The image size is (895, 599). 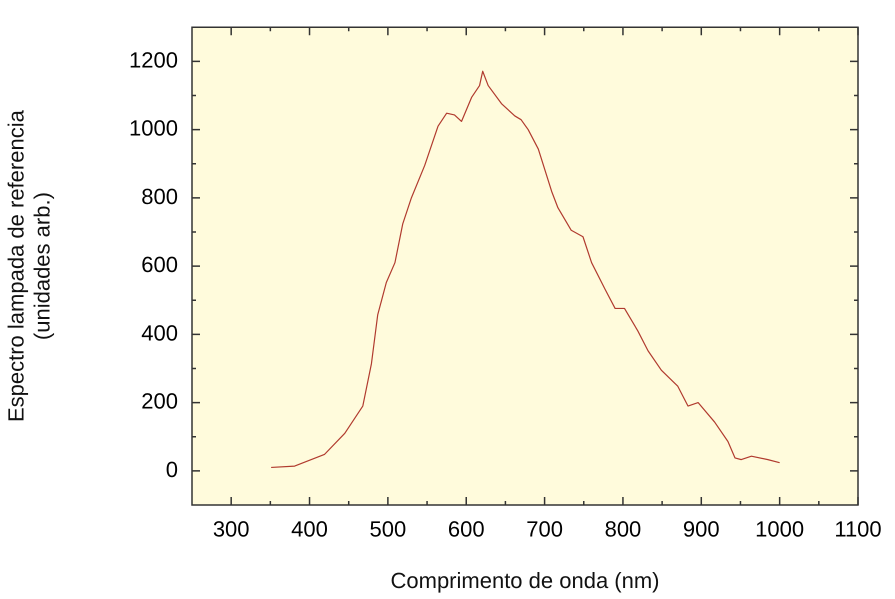 What do you see at coordinates (701, 529) in the screenshot?
I see `x-tick-label: 900` at bounding box center [701, 529].